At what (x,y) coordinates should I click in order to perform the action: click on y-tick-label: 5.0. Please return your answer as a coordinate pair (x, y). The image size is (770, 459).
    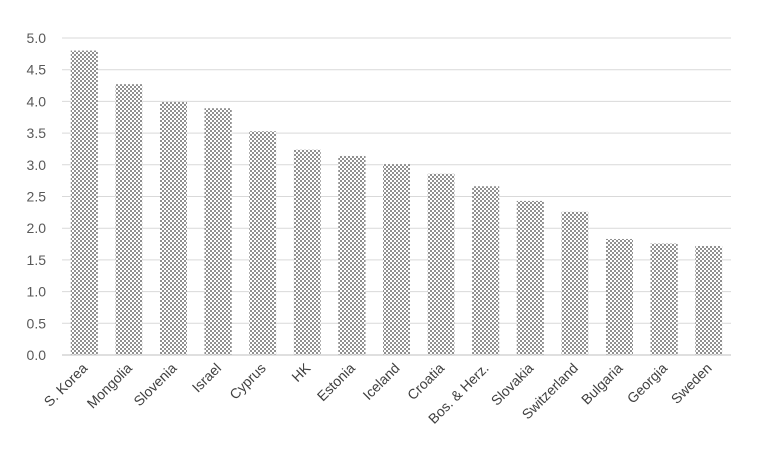
    Looking at the image, I should click on (37, 38).